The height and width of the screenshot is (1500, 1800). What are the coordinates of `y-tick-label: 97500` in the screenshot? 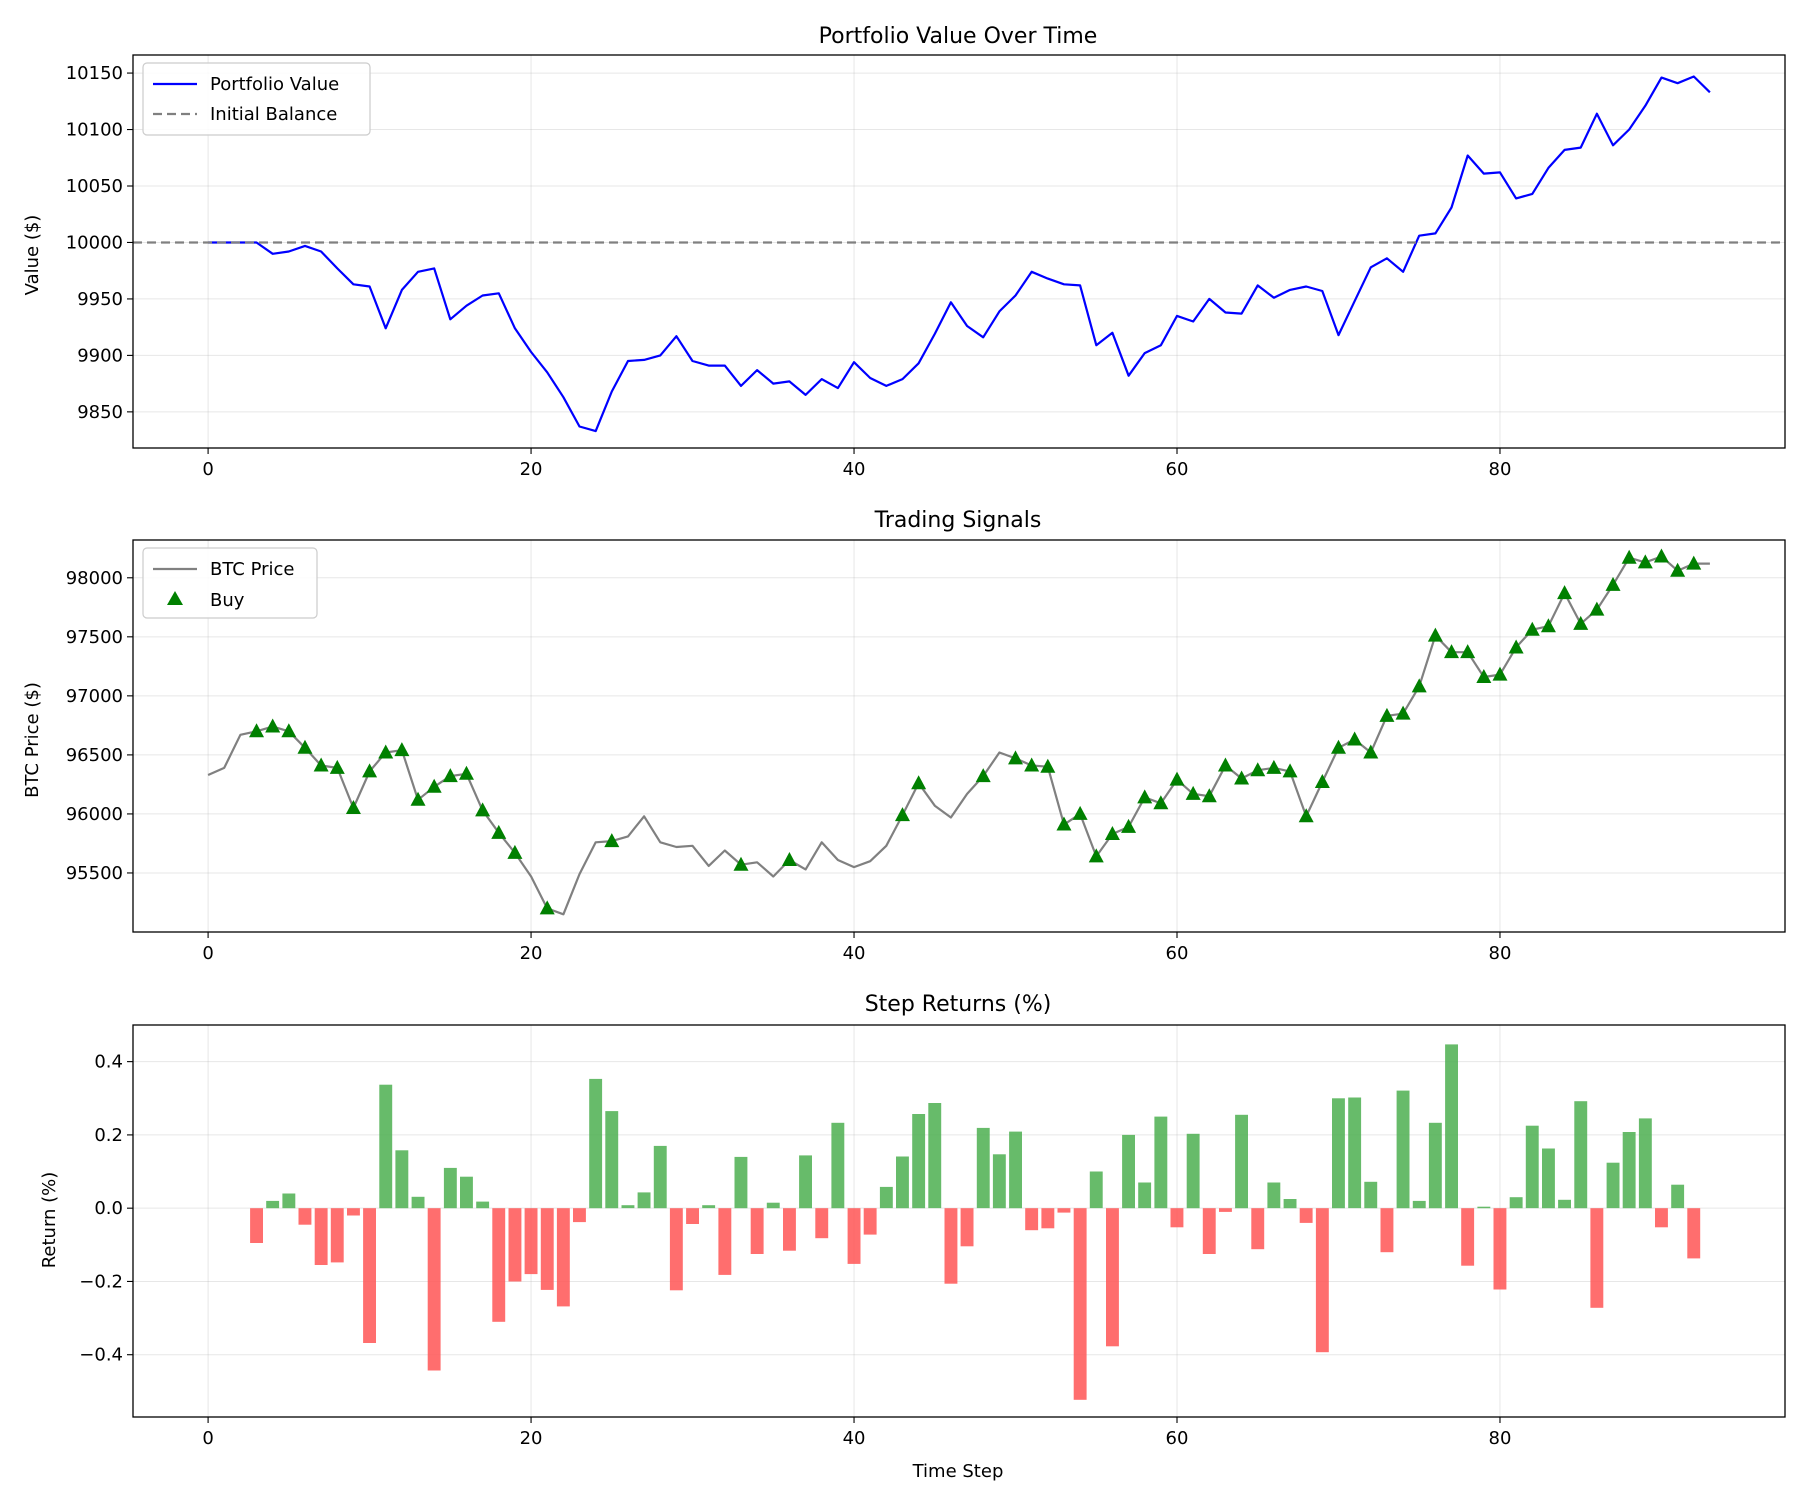 It's located at (94, 637).